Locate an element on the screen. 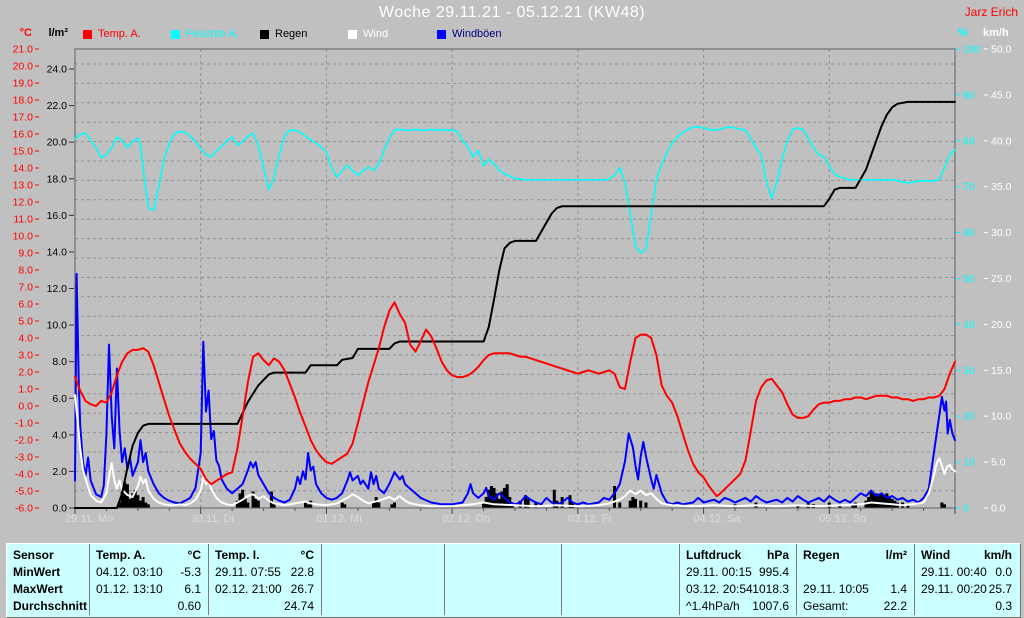  y-axis-temp_c-label: 4.0 is located at coordinates (25, 339).